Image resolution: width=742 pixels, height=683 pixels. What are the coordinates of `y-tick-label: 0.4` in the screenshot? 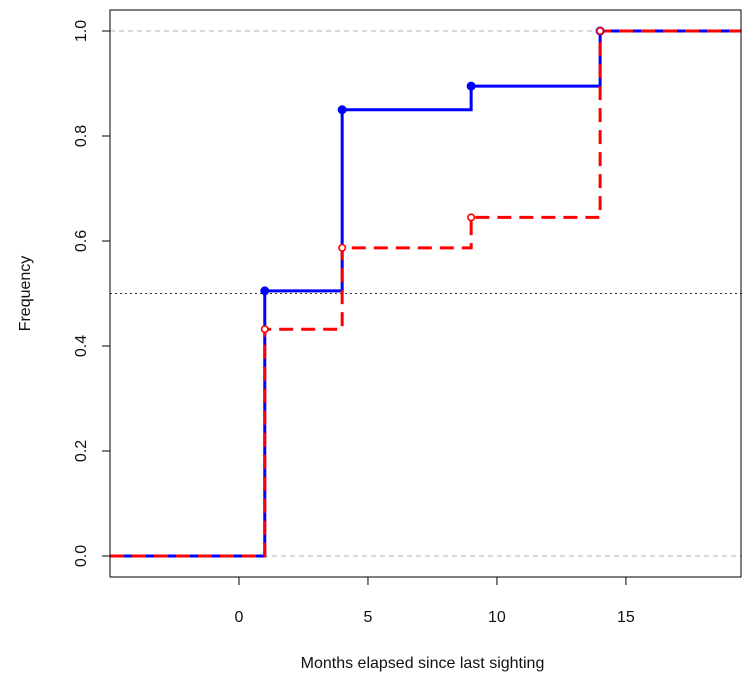 It's located at (81, 346).